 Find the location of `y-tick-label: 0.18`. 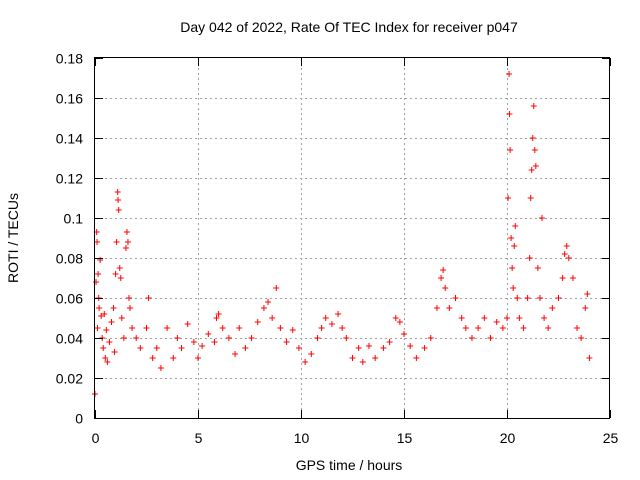

y-tick-label: 0.18 is located at coordinates (69, 59).